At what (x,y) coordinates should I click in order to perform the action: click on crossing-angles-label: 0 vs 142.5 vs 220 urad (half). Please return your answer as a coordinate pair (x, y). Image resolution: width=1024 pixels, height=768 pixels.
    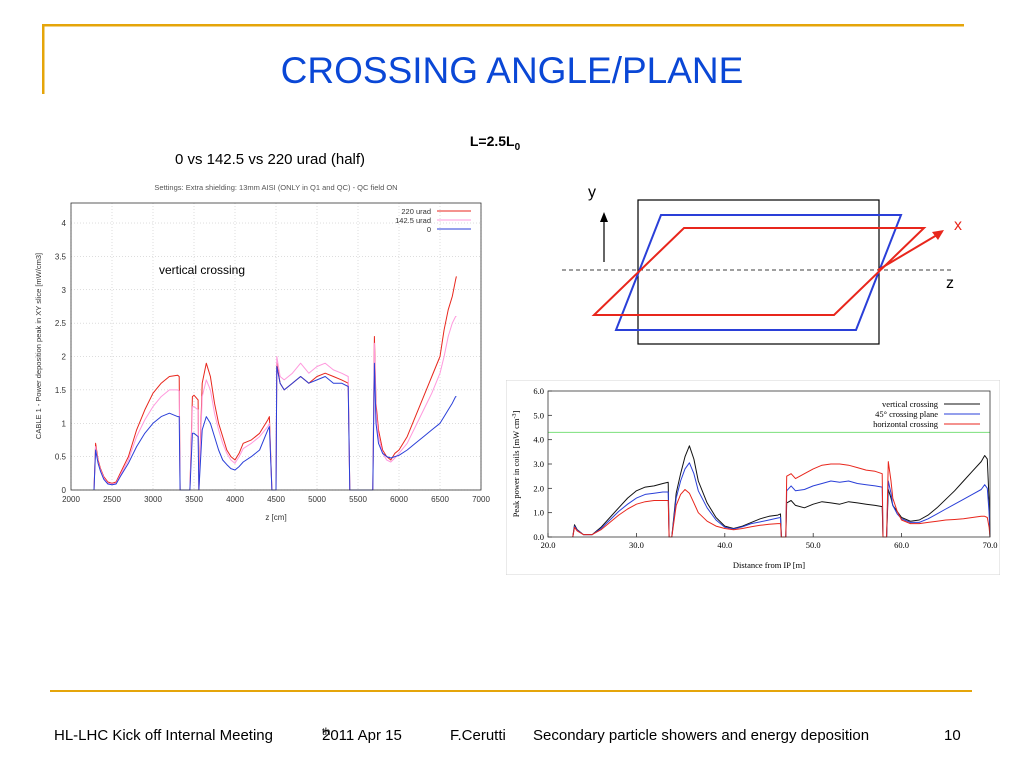
    Looking at the image, I should click on (270, 159).